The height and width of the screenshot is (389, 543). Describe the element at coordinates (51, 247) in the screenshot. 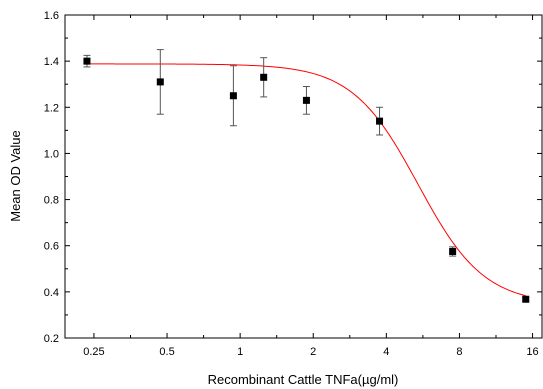

I see `y-tick-label: 0.6` at that location.